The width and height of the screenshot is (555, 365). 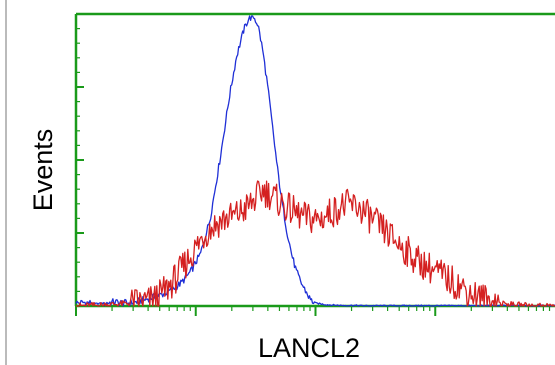 What do you see at coordinates (313, 311) in the screenshot?
I see `x-axis-ticks` at bounding box center [313, 311].